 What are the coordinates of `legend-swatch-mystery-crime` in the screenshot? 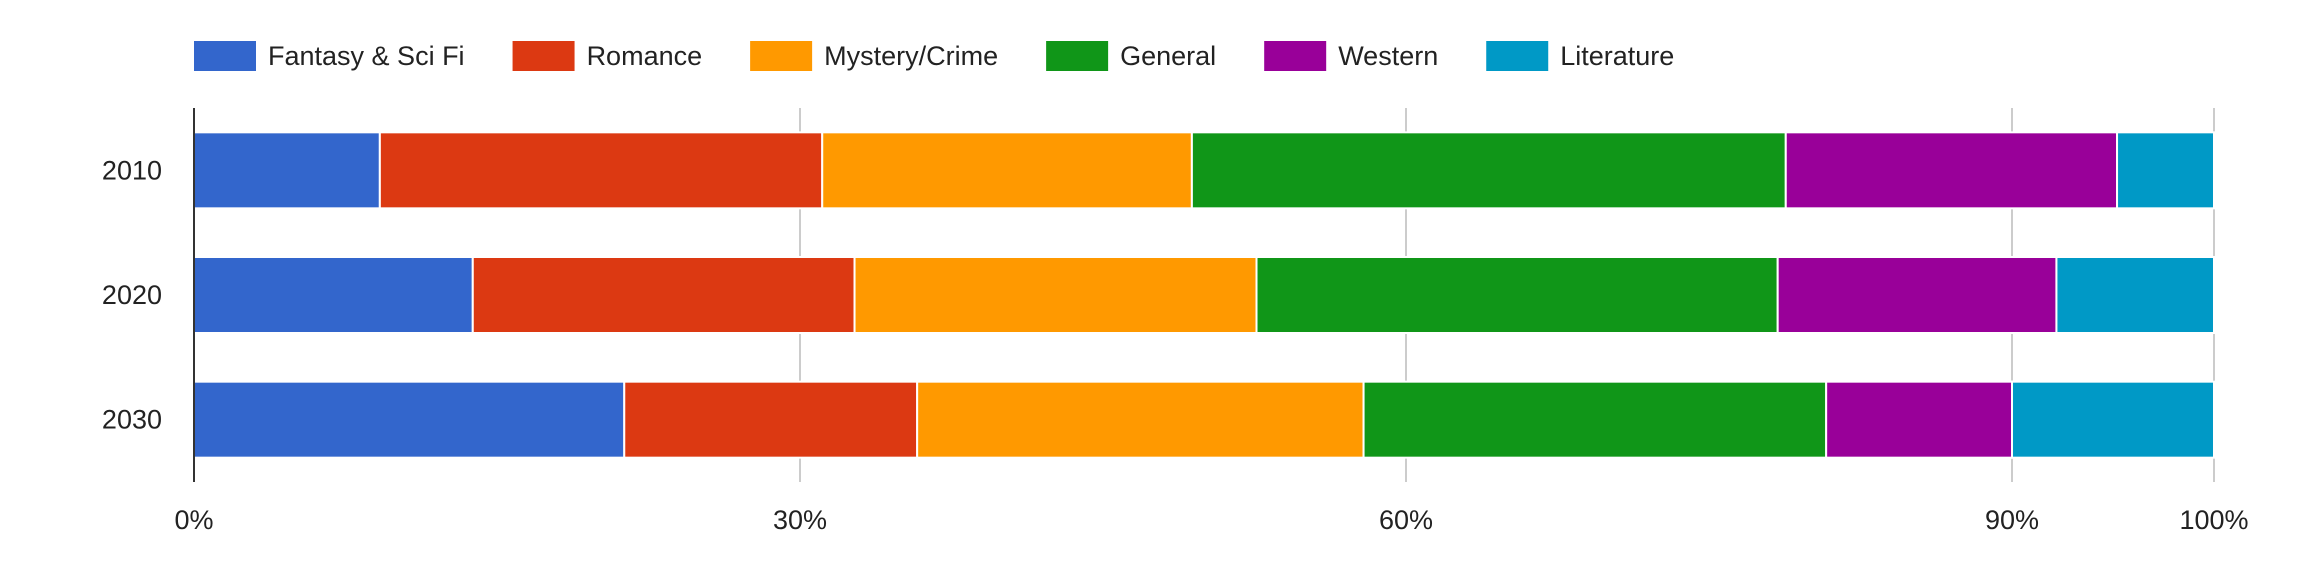 It's located at (781, 56).